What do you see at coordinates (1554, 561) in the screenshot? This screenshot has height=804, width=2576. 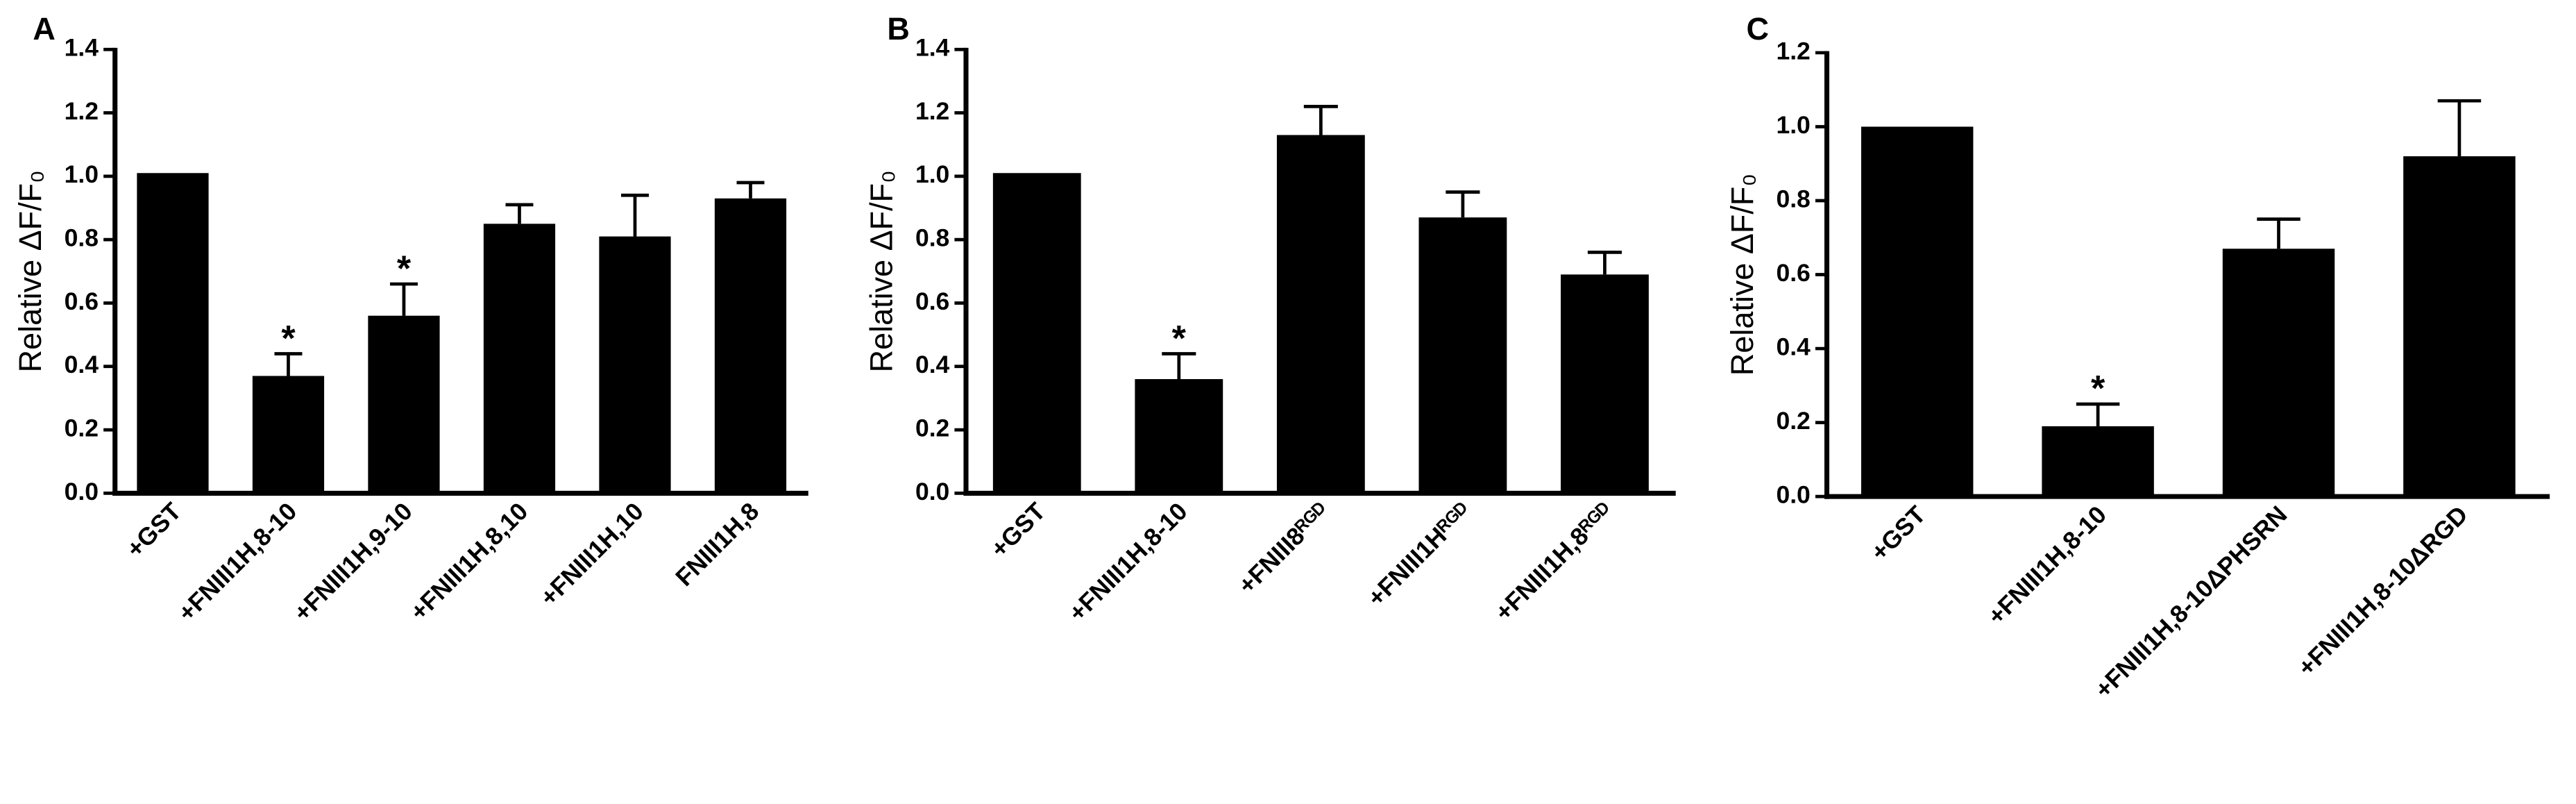 I see `x-tick-label: +FNIII1H,8ᴿᴳᴰ` at bounding box center [1554, 561].